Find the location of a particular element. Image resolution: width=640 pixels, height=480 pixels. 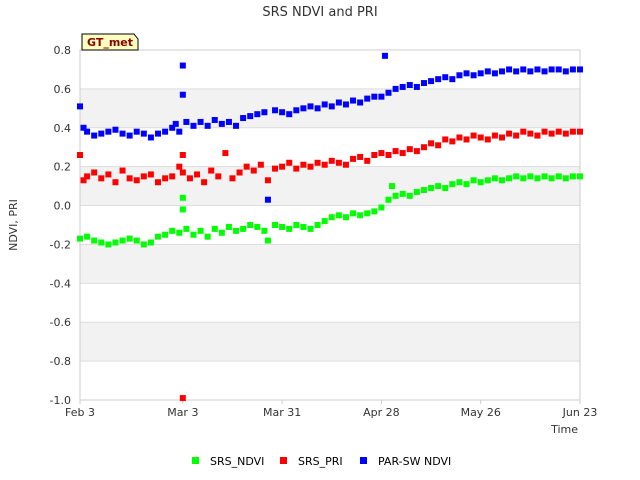

x-tick-label: Jun 23 is located at coordinates (580, 412).